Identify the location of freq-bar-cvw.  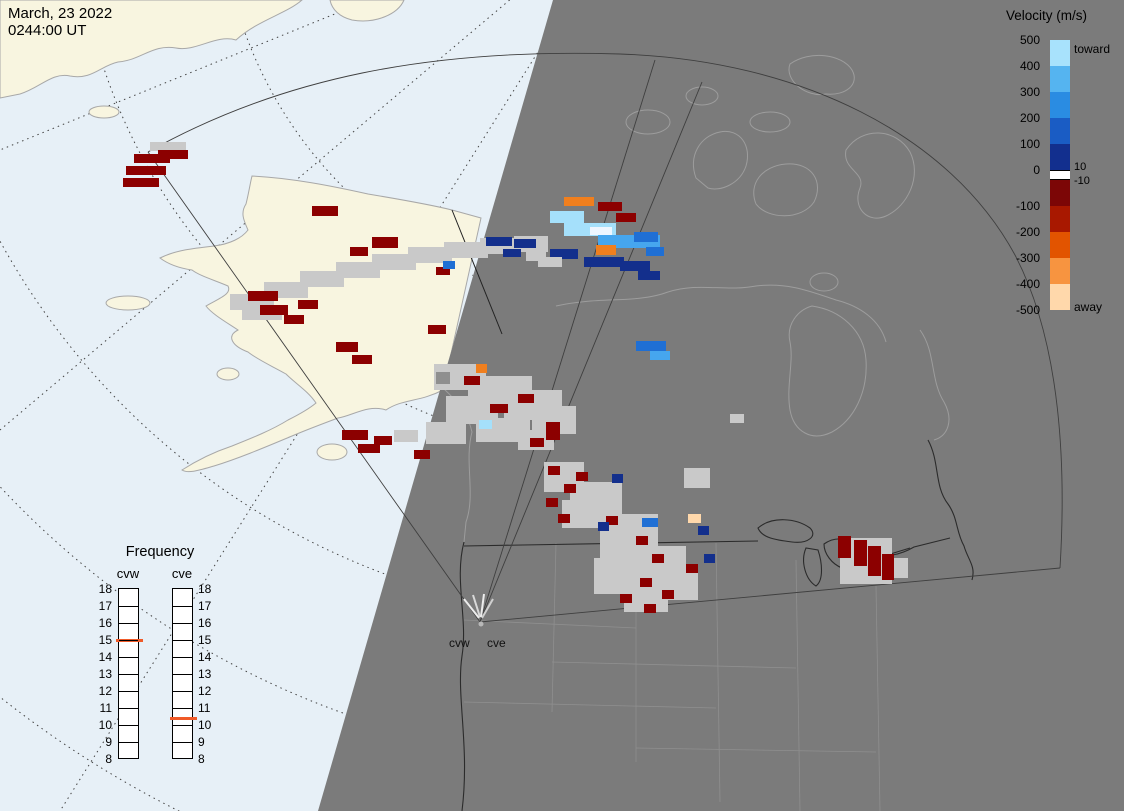
(129, 673).